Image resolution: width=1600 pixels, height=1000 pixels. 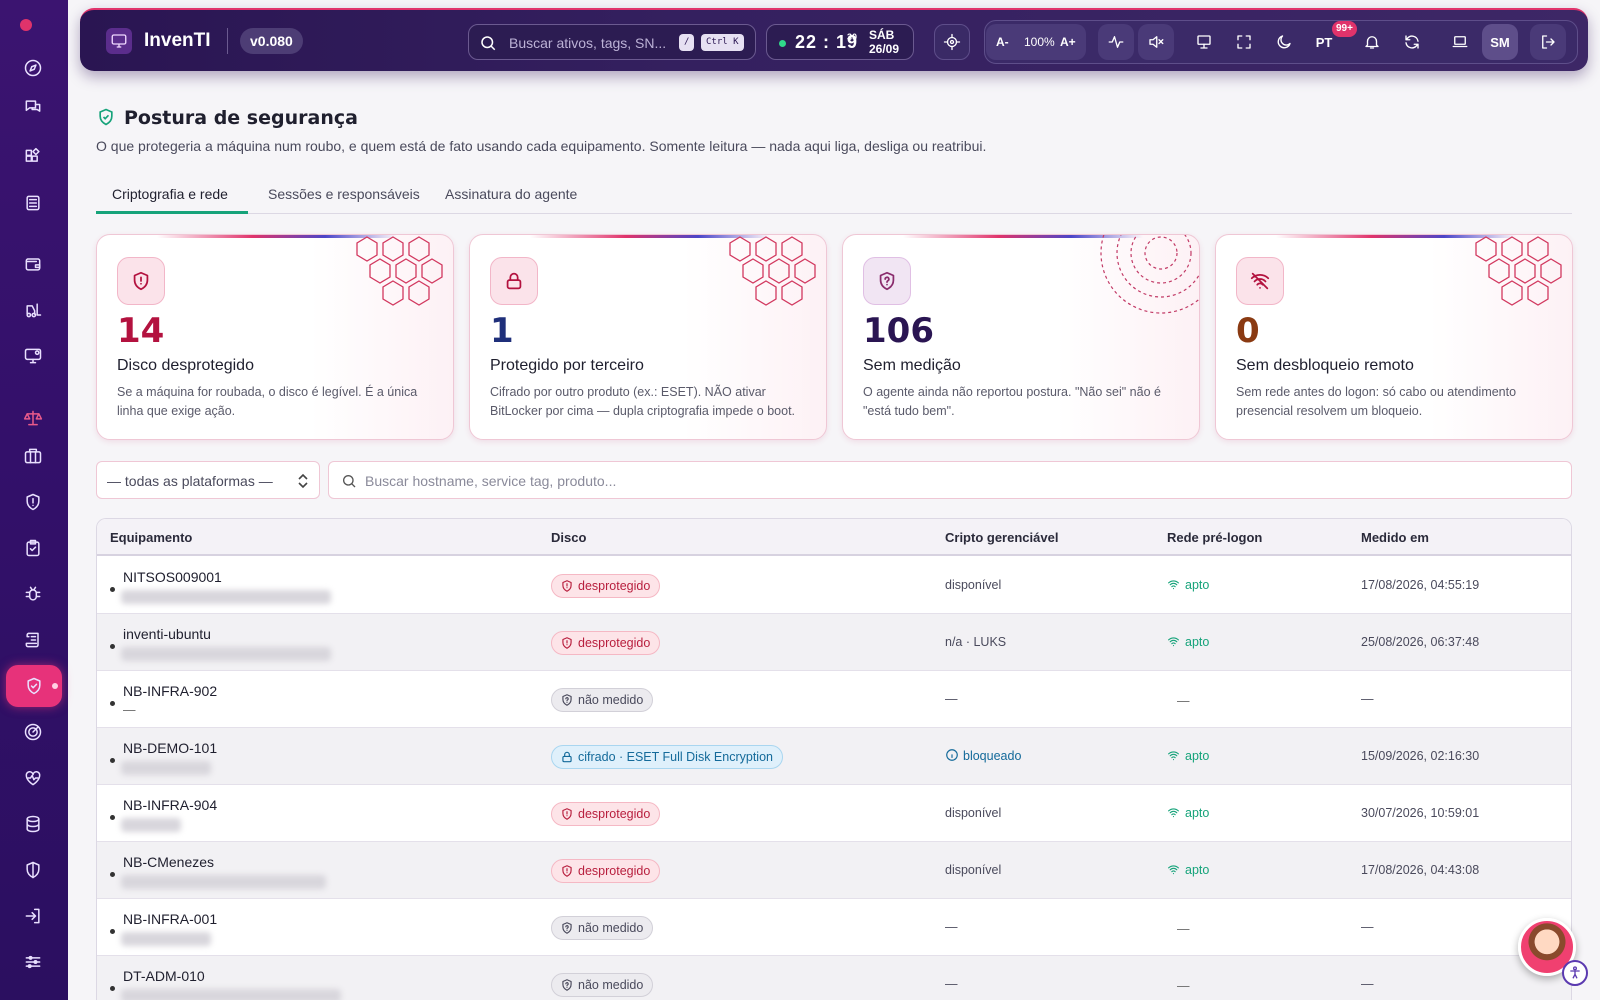 What do you see at coordinates (33, 916) in the screenshot?
I see `login-icon` at bounding box center [33, 916].